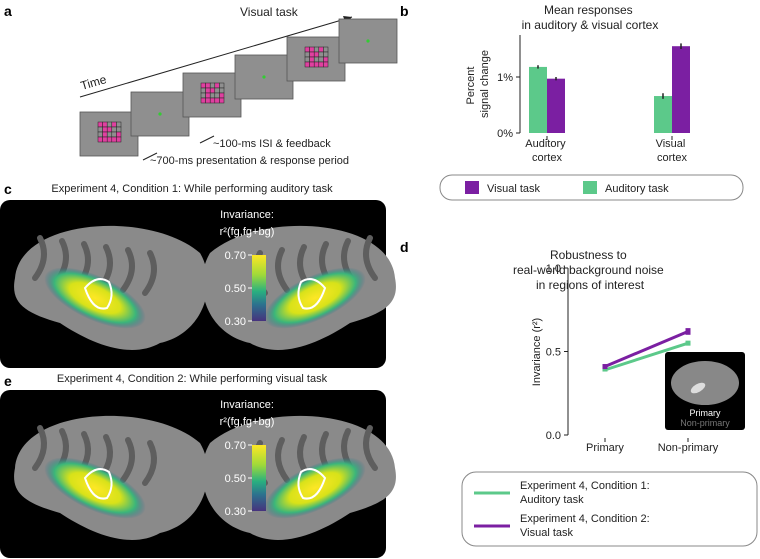 The image size is (760, 559). Describe the element at coordinates (609, 509) in the screenshot. I see `legend-box` at that location.